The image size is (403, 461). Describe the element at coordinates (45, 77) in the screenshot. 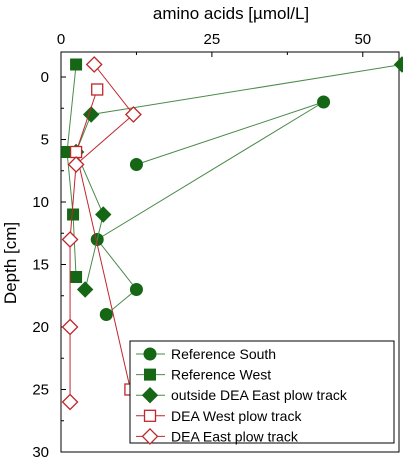

I see `y-tick-label: 0` at that location.